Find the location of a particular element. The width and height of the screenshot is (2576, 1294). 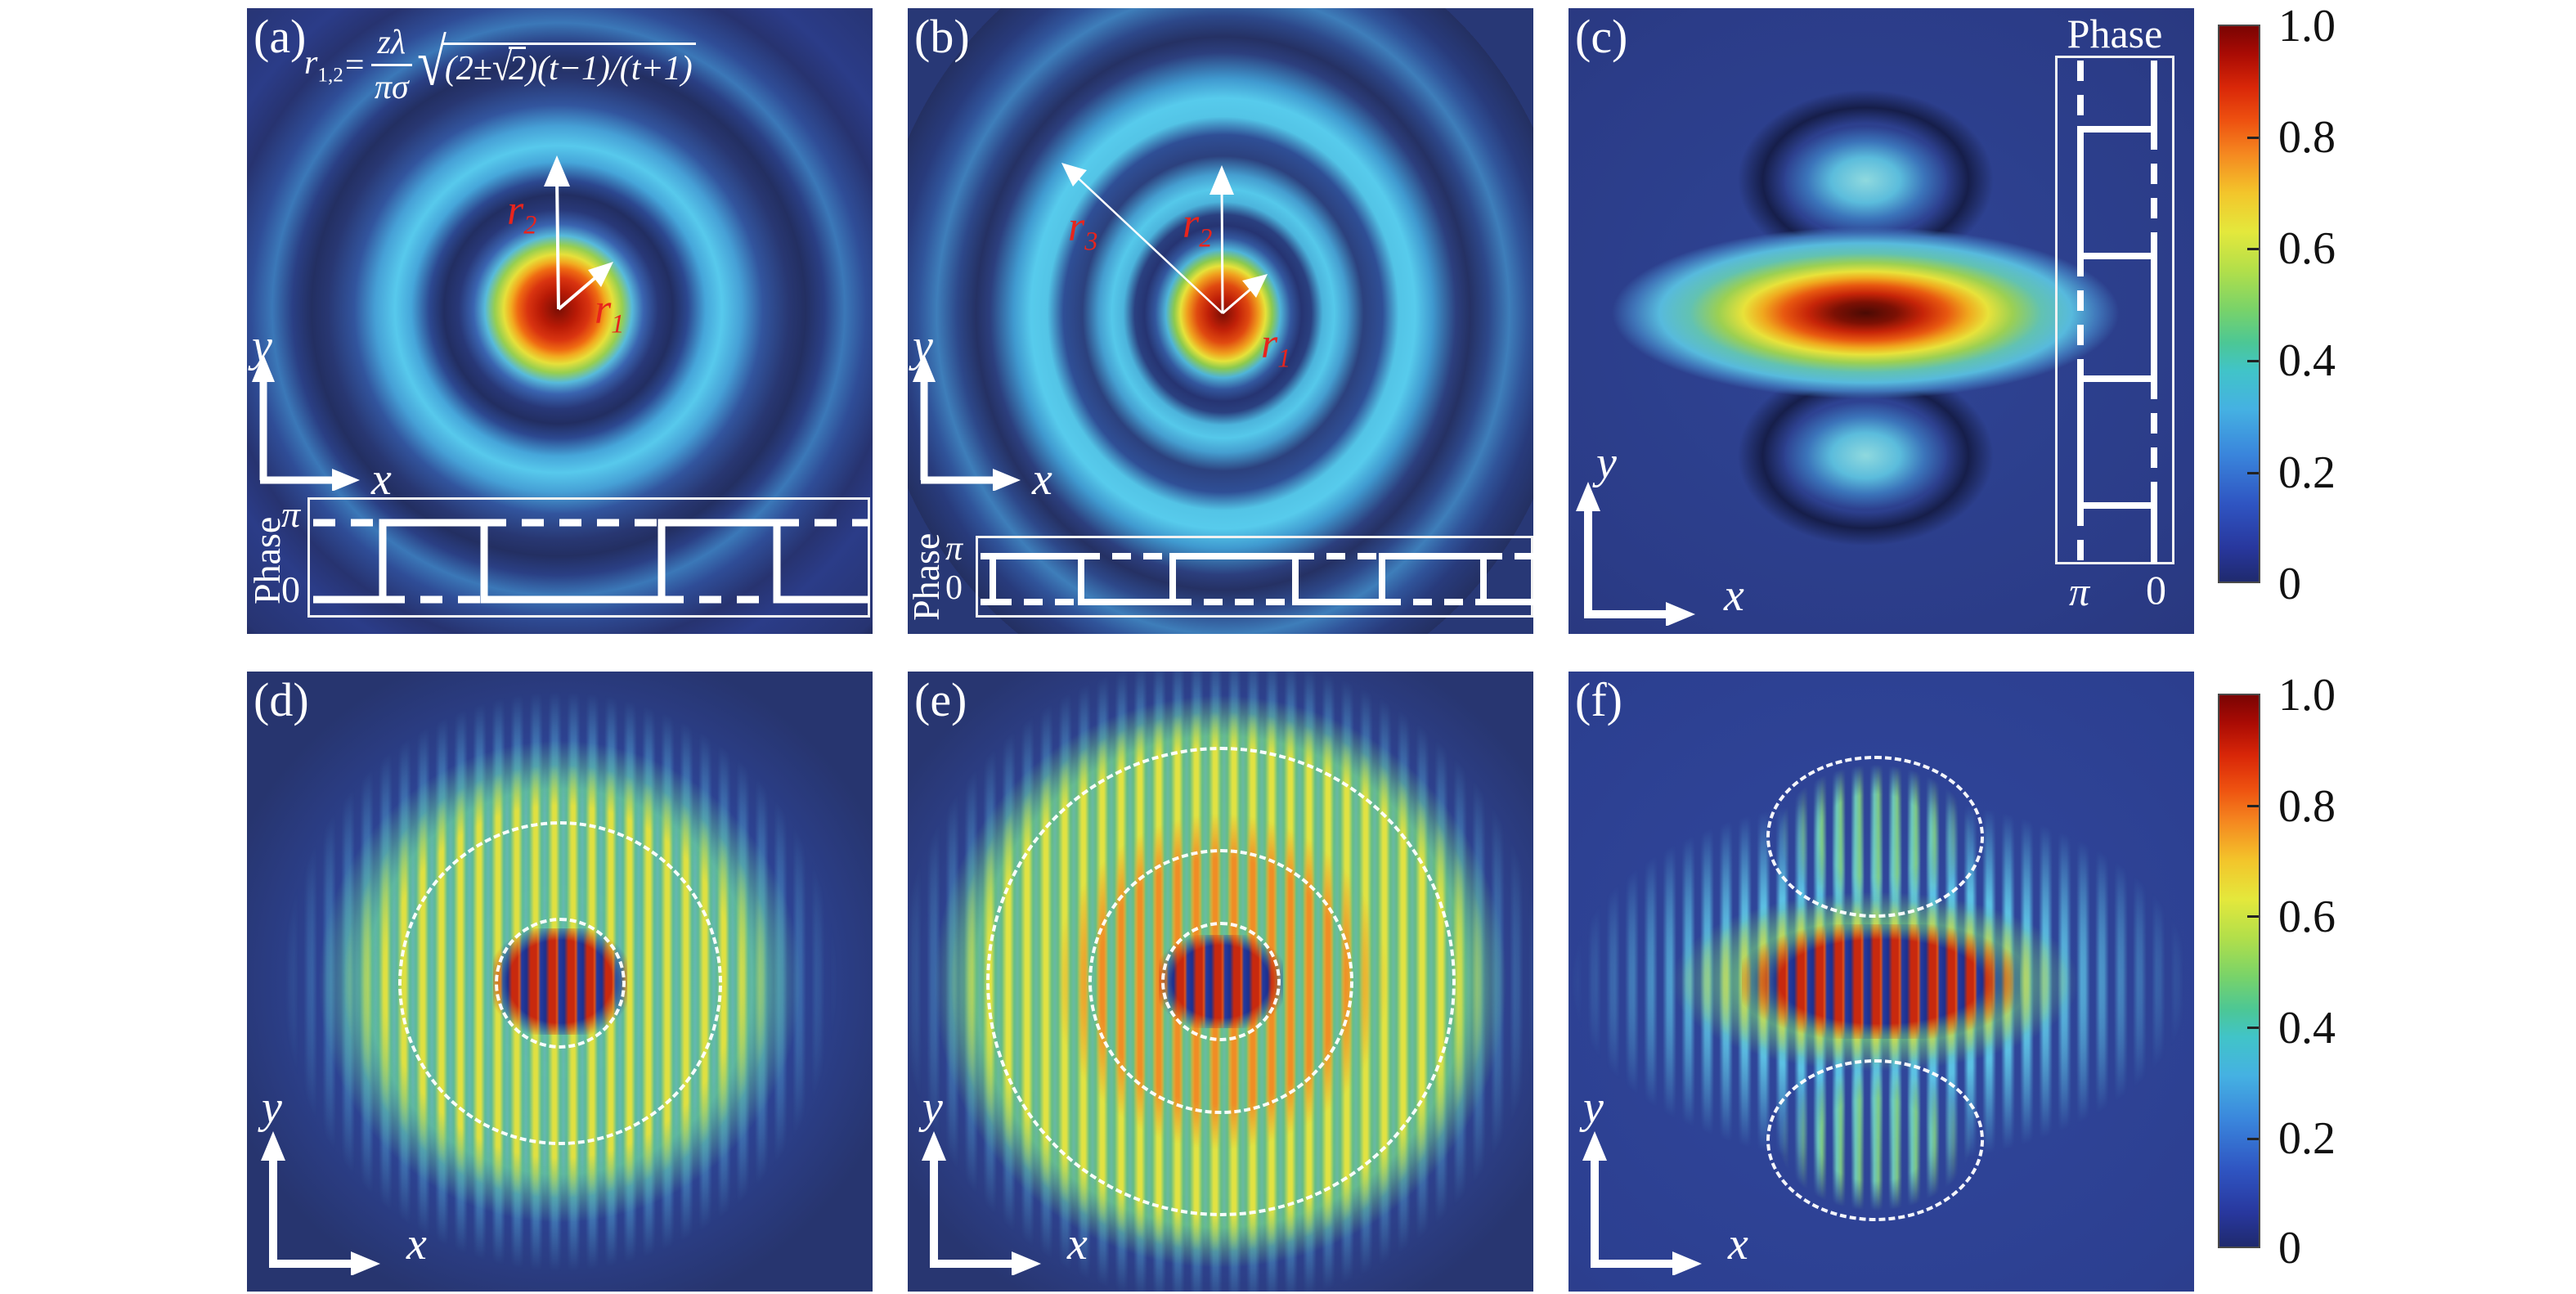

panel-f-core-fringes is located at coordinates (1881, 981).